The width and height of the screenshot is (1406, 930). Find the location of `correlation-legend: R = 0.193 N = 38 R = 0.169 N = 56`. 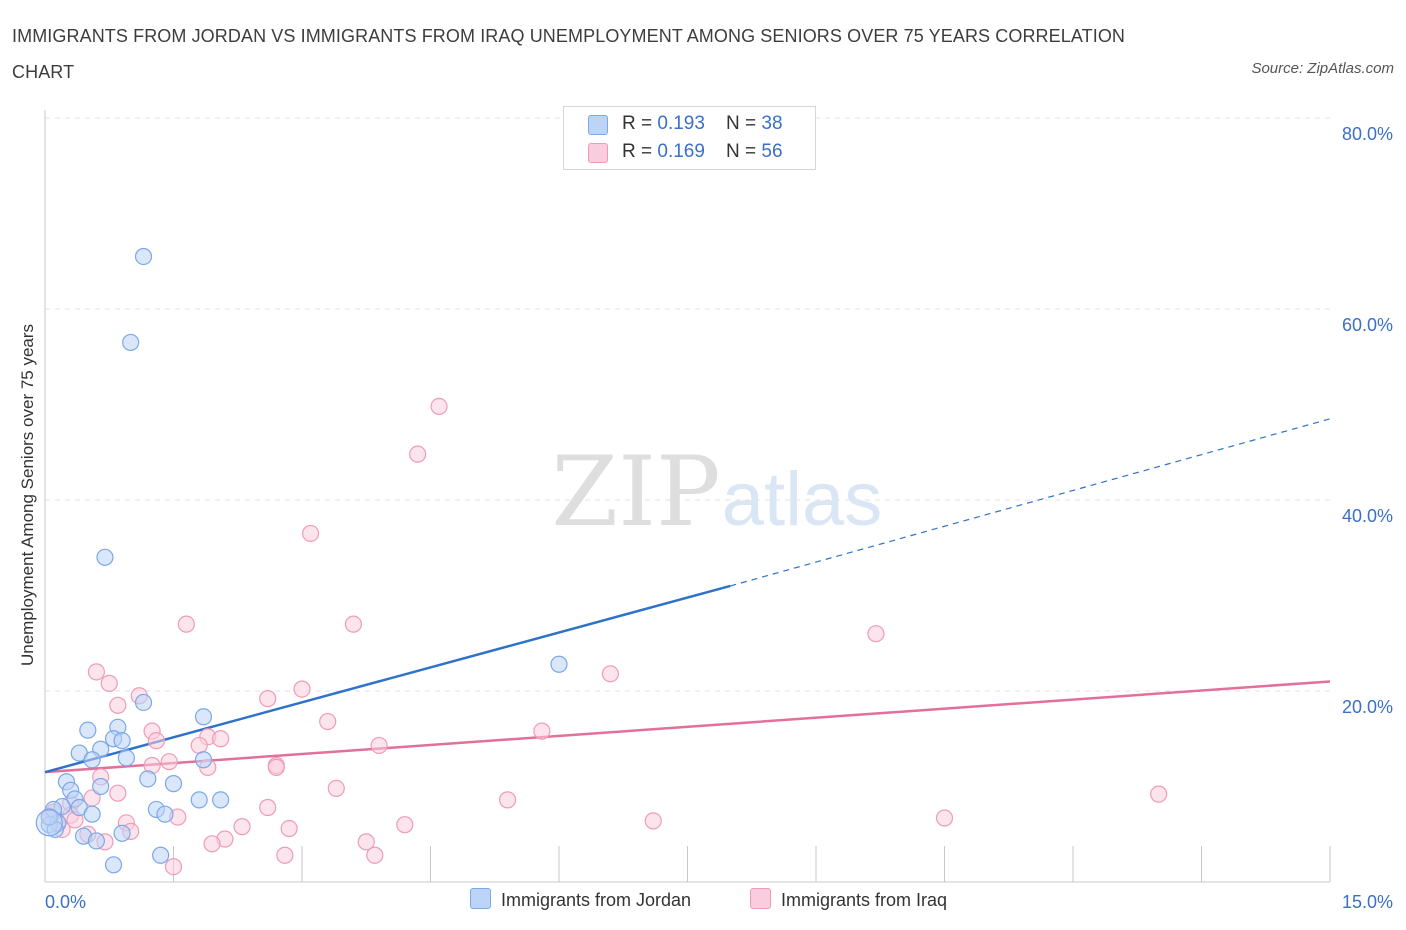

correlation-legend: R = 0.193 N = 38 R = 0.169 N = 56 is located at coordinates (689, 138).